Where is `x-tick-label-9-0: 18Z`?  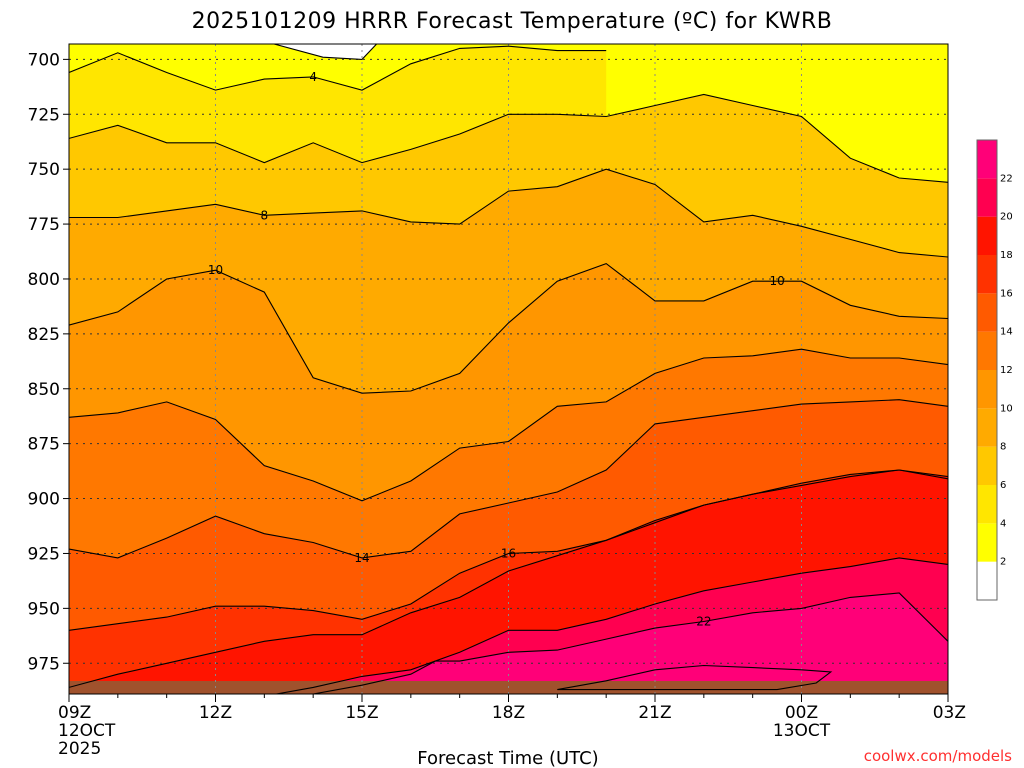
x-tick-label-9-0: 18Z is located at coordinates (508, 713).